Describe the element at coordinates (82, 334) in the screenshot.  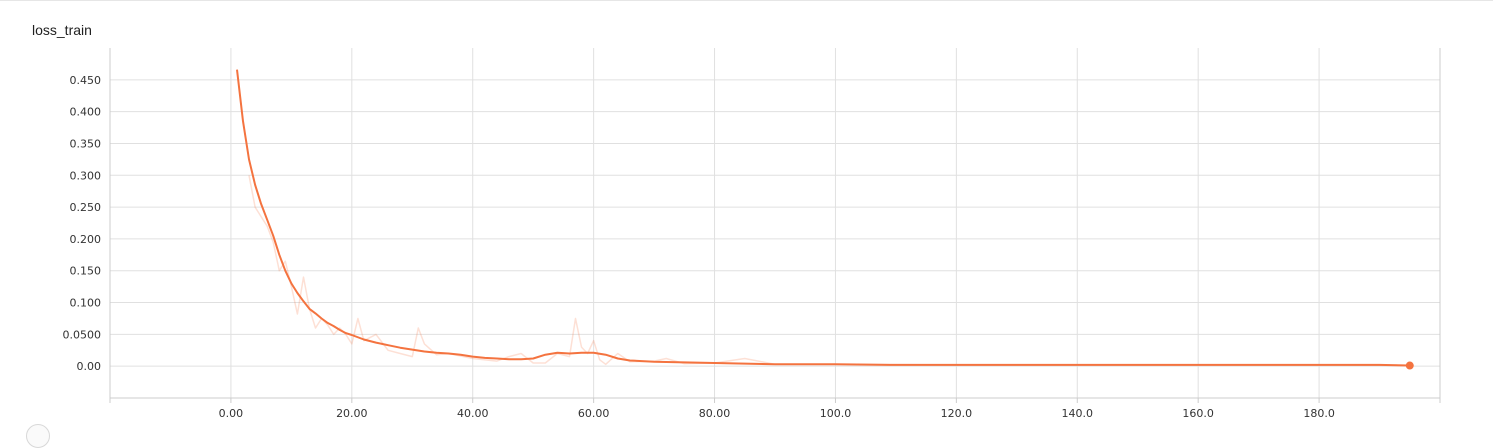
I see `y-tick-label: 0.0500` at that location.